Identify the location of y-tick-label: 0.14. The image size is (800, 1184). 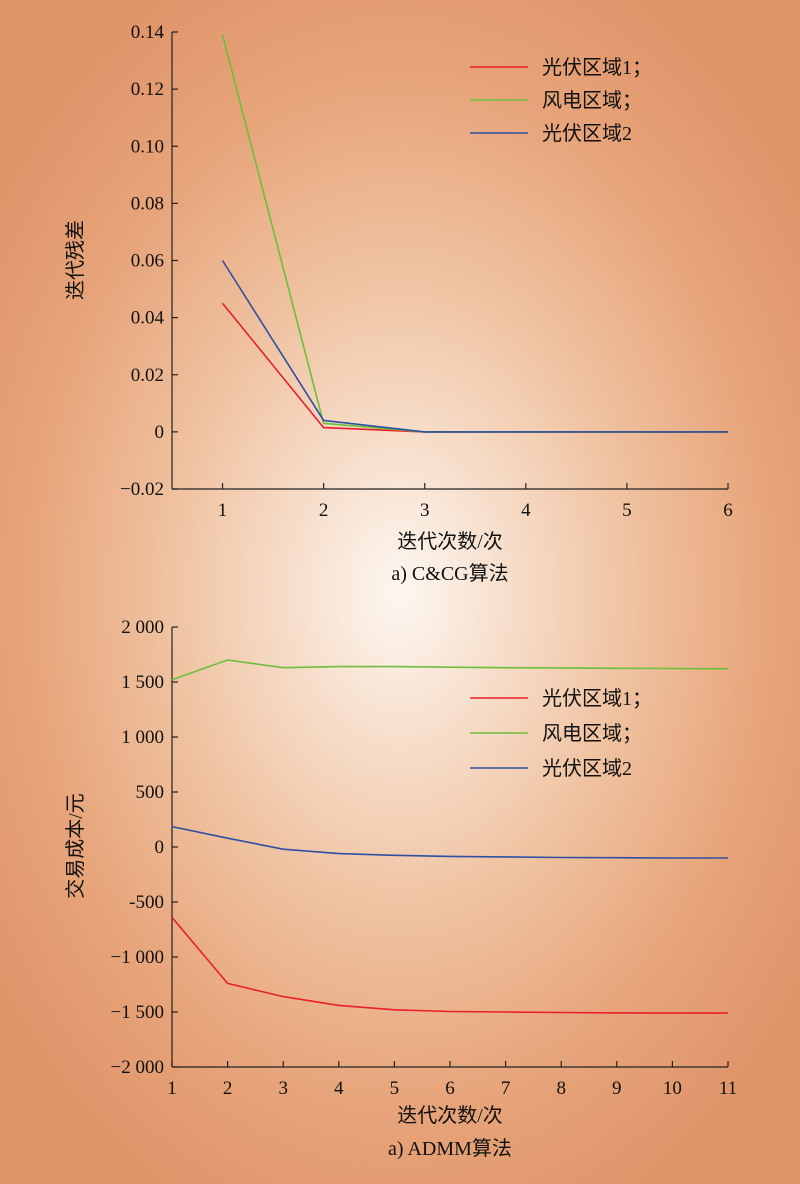
(148, 32).